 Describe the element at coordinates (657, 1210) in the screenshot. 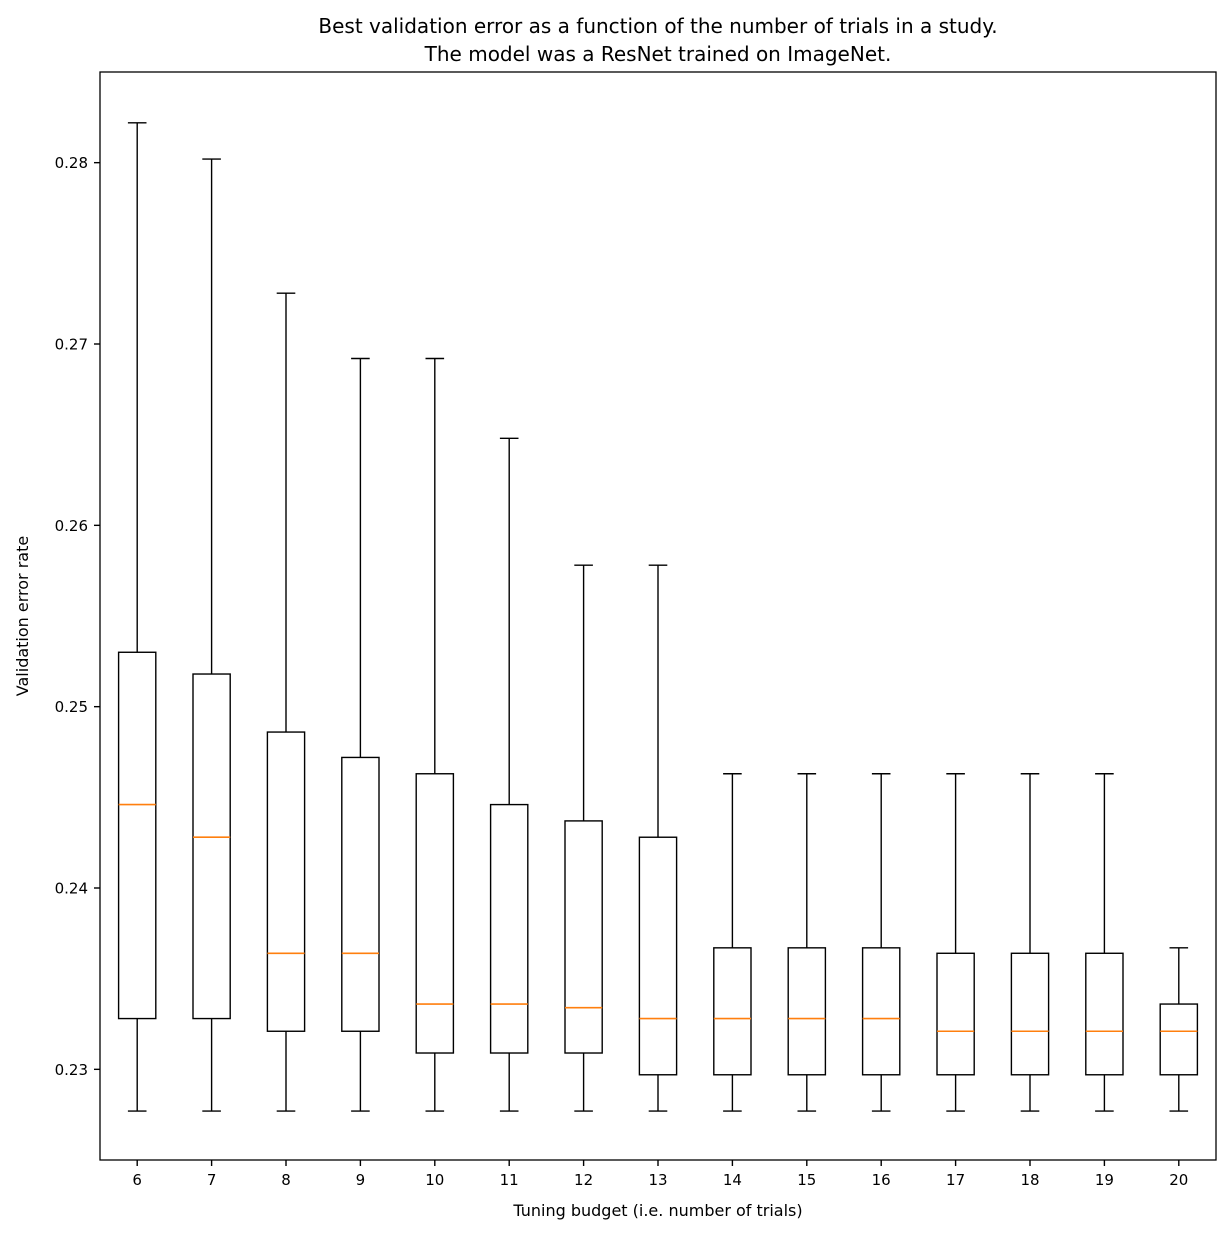

I see `x-axis-label: Tuning budget (i.e. number of trials)` at that location.